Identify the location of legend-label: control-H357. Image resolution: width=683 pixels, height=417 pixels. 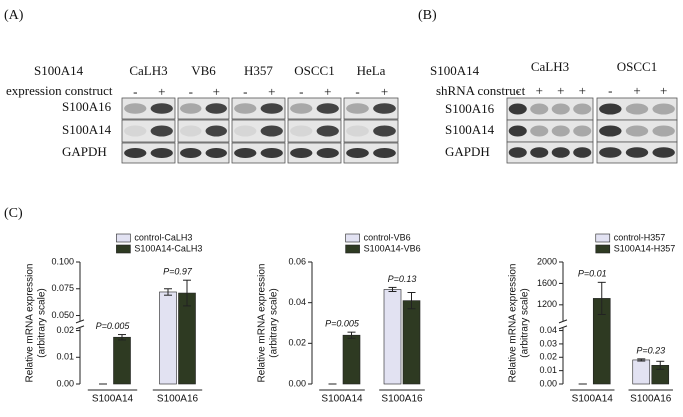
(640, 237).